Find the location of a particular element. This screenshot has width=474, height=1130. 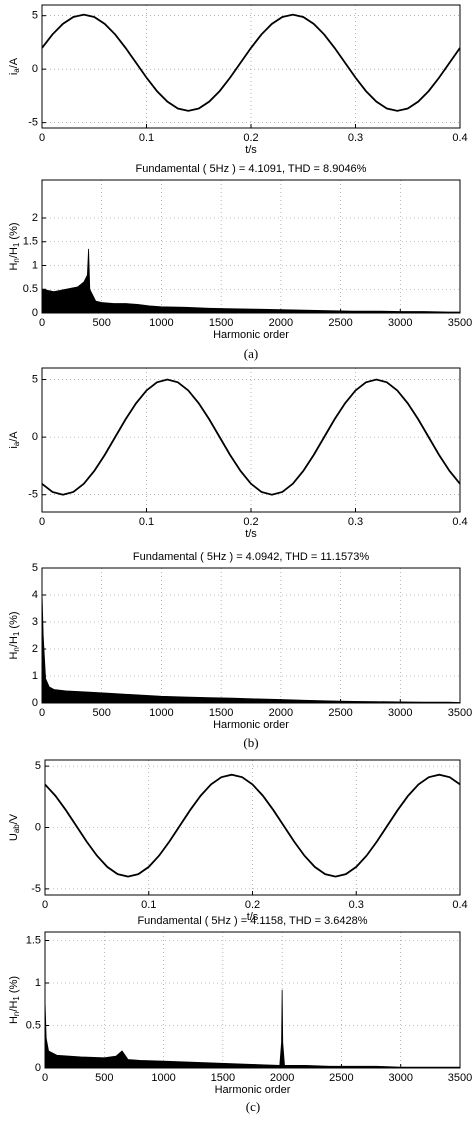

caption: (c) is located at coordinates (253, 1106).